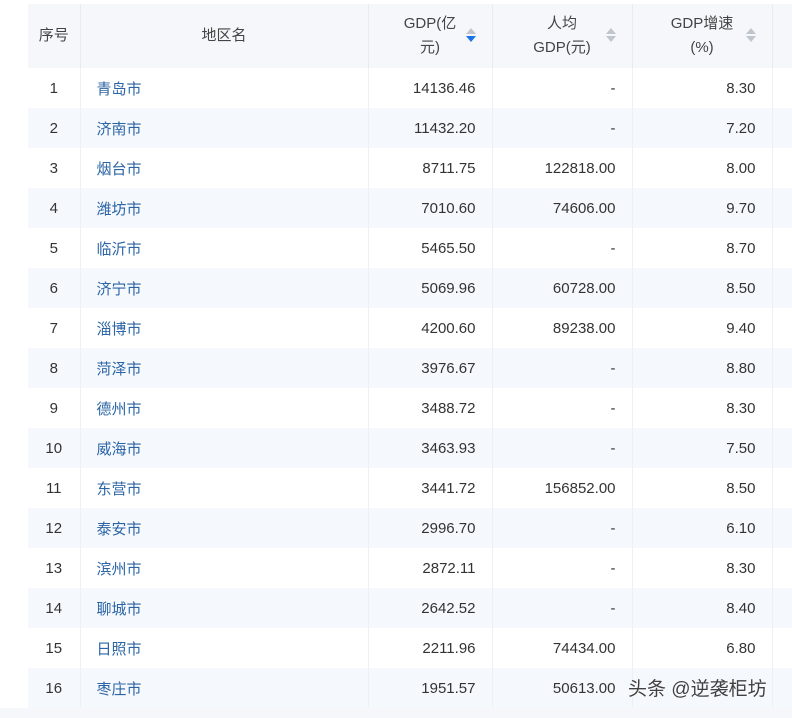  Describe the element at coordinates (702, 648) in the screenshot. I see `growth-cell: 6.80` at that location.